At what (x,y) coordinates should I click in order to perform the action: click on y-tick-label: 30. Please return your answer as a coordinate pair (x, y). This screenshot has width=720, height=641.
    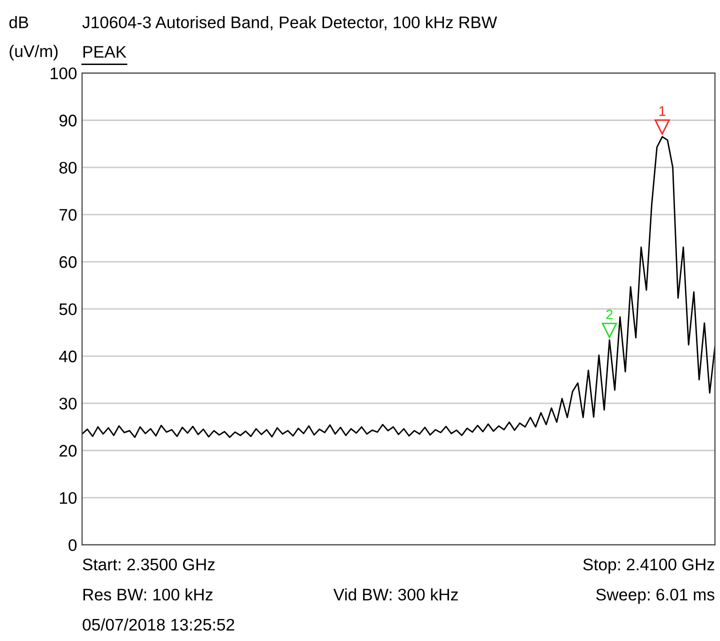
    Looking at the image, I should click on (68, 404).